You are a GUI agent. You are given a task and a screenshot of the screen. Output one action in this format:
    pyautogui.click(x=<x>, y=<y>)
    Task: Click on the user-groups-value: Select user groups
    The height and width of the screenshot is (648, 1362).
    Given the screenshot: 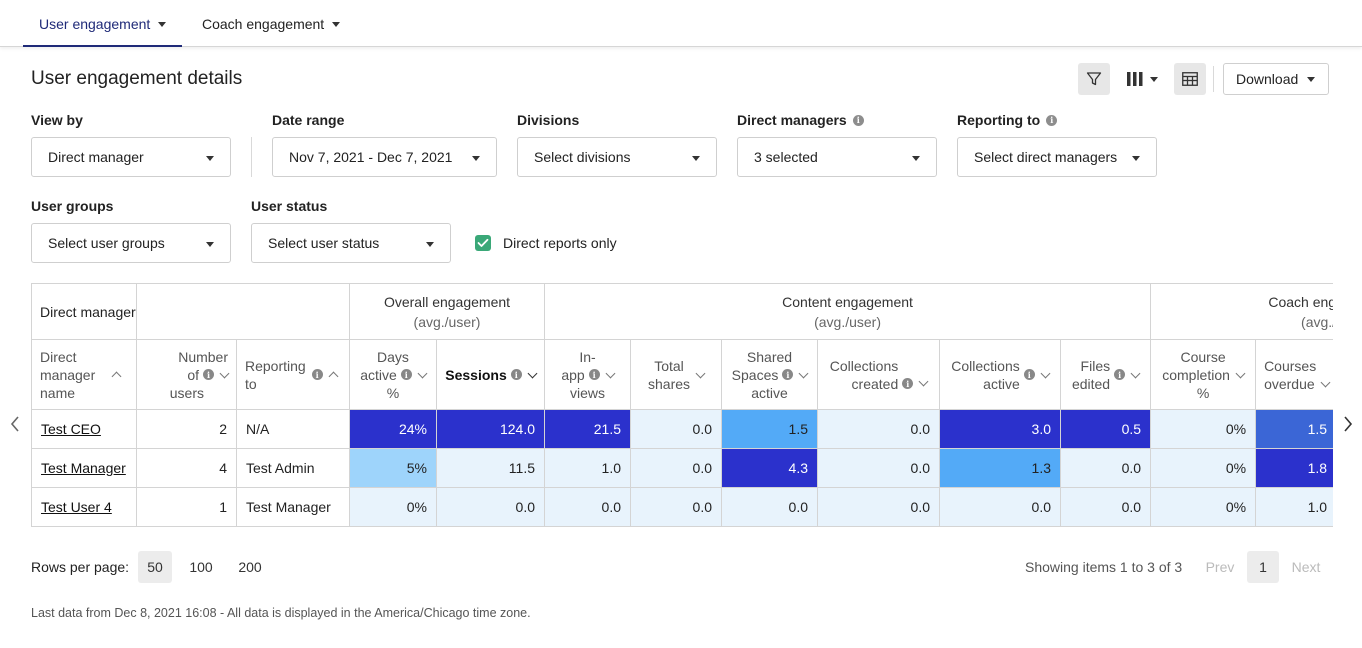 What is the action you would take?
    pyautogui.click(x=106, y=243)
    